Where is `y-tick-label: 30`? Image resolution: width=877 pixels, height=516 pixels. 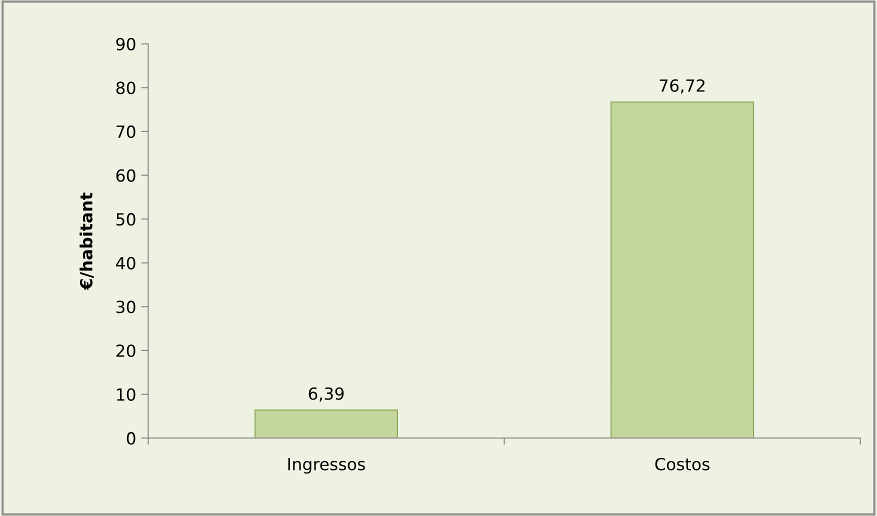 y-tick-label: 30 is located at coordinates (126, 307).